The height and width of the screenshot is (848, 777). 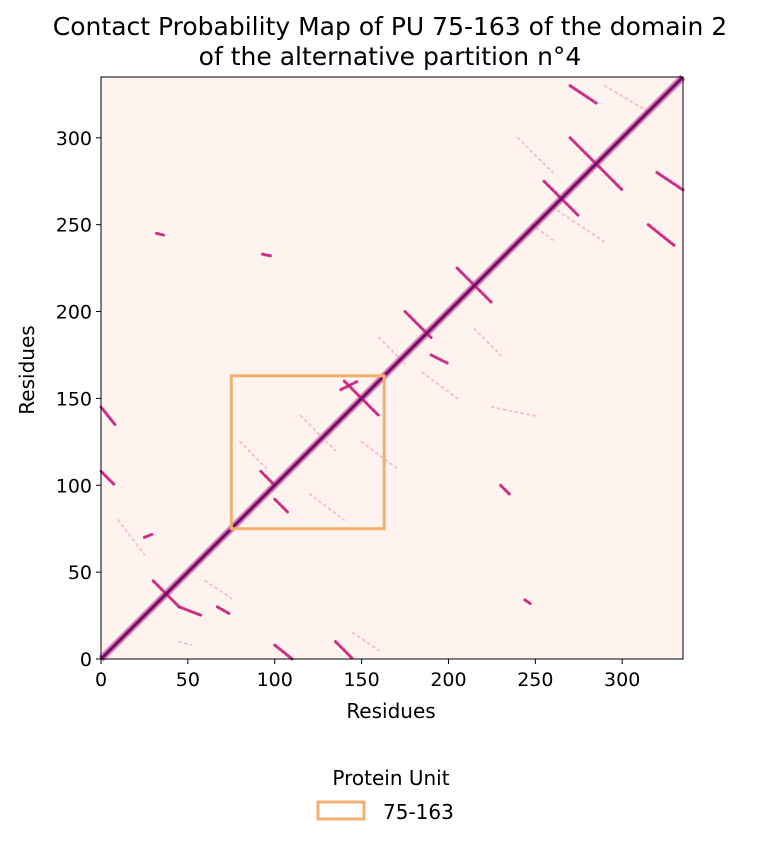 What do you see at coordinates (390, 778) in the screenshot?
I see `legend-title: Protein Unit` at bounding box center [390, 778].